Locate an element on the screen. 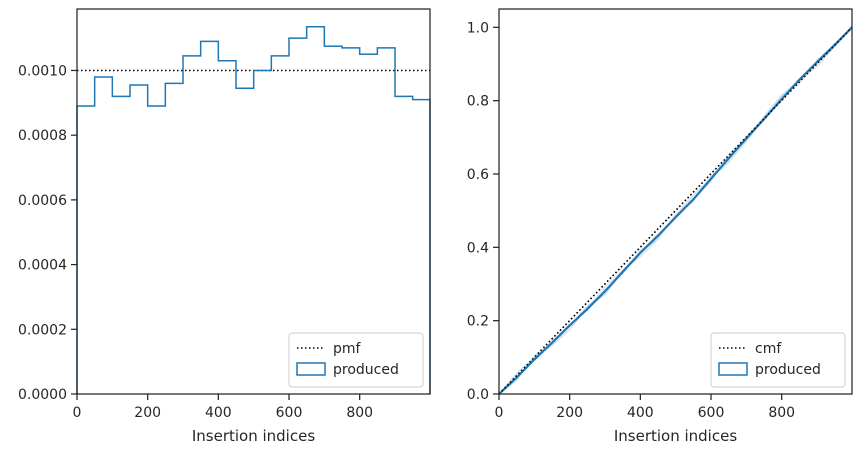  y-tick-label: 0.0010 is located at coordinates (42, 71).